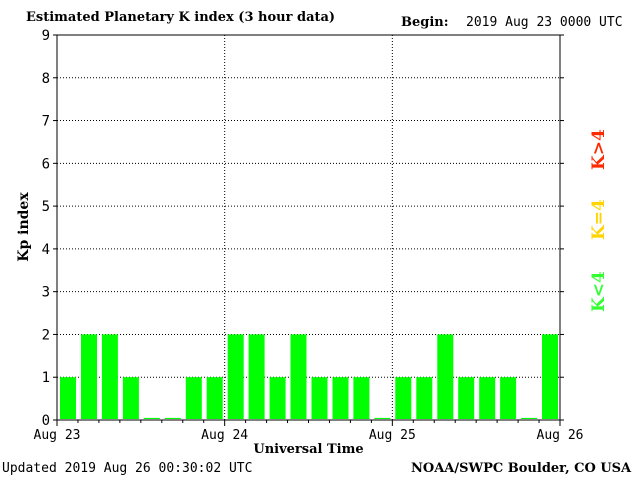 This screenshot has height=480, width=640. What do you see at coordinates (224, 435) in the screenshot?
I see `x-day-label: Aug 24` at bounding box center [224, 435].